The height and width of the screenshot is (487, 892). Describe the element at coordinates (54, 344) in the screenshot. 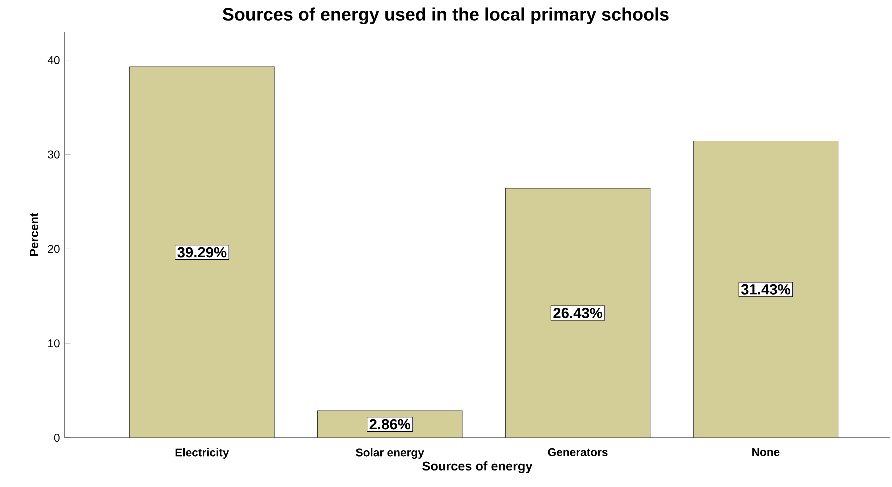

I see `y-tick-label: 10` at that location.